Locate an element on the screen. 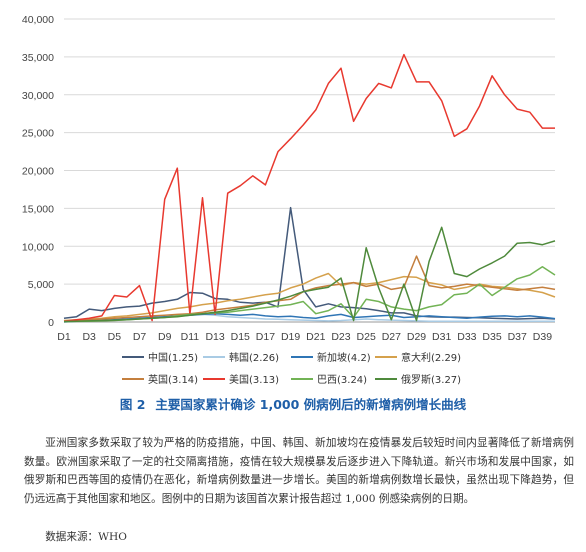  x-tick-label: D29 is located at coordinates (416, 337).